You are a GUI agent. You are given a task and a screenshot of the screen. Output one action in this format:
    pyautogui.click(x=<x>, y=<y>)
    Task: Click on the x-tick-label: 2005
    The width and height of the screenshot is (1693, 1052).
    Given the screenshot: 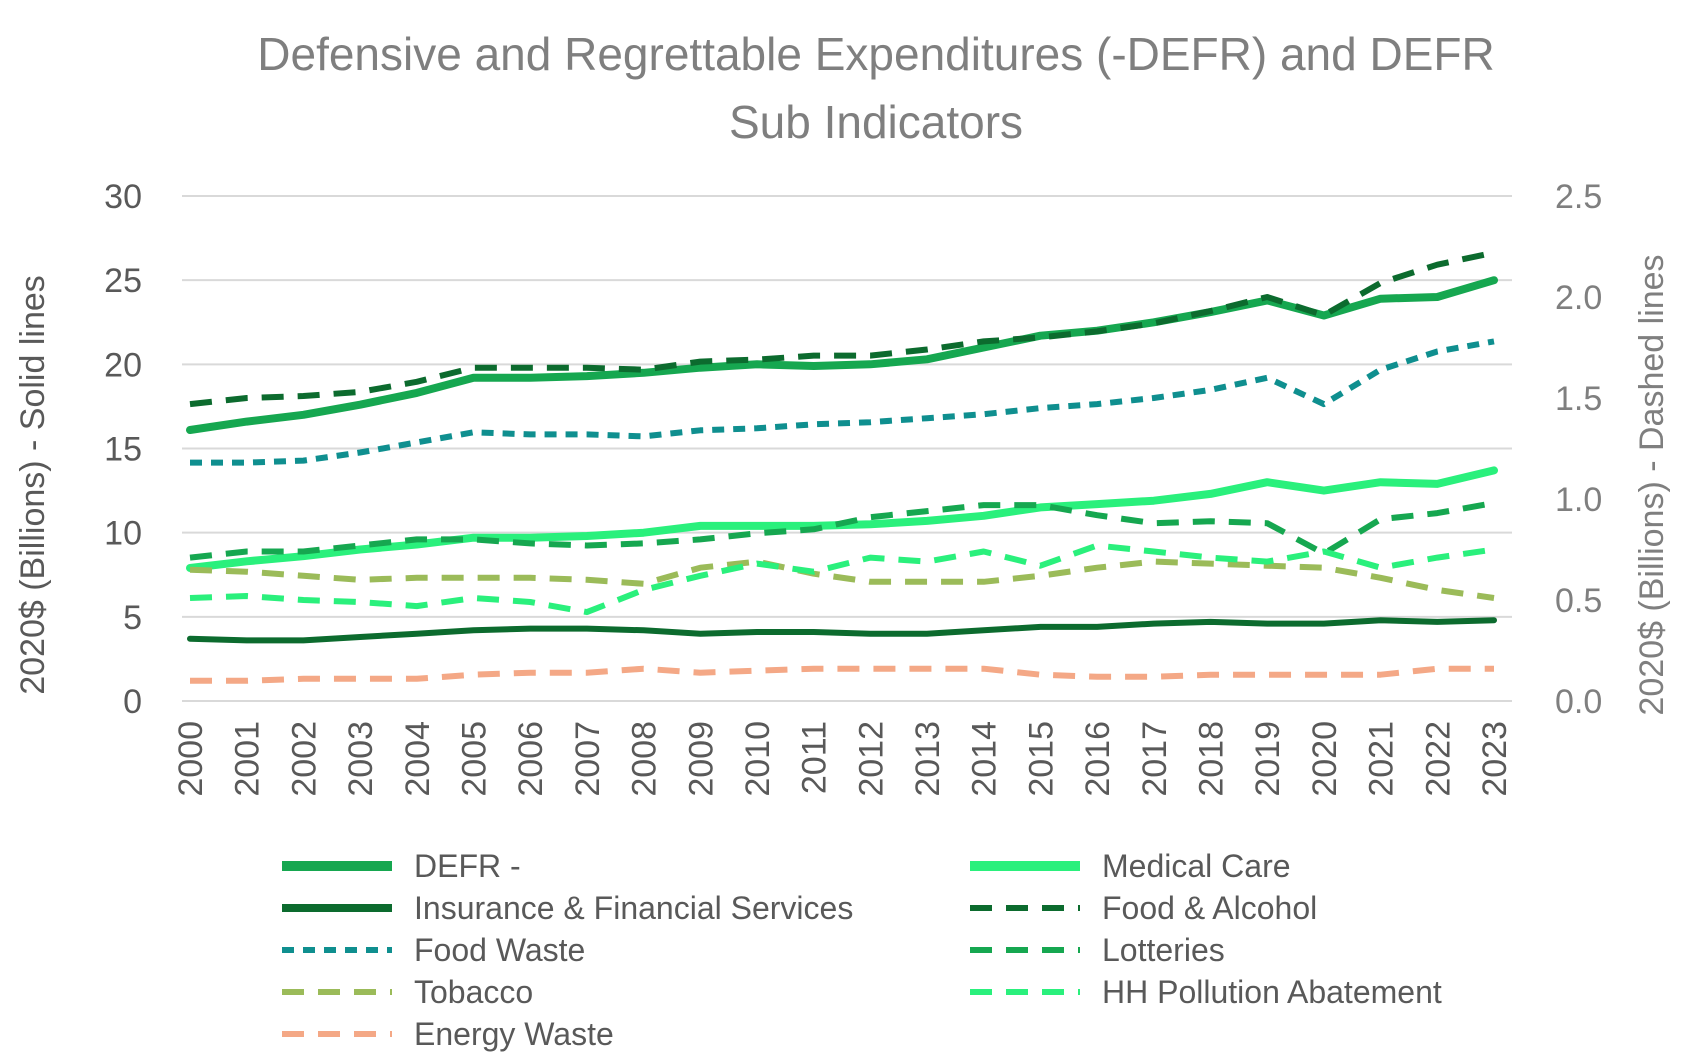 What is the action you would take?
    pyautogui.click(x=474, y=759)
    